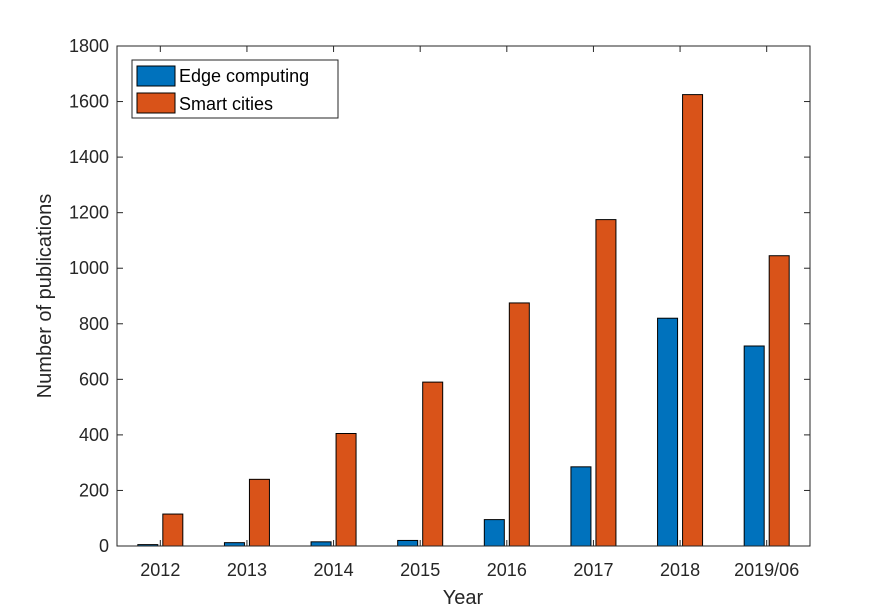  Describe the element at coordinates (606, 383) in the screenshot. I see `bar-smart-cities-2017` at that location.